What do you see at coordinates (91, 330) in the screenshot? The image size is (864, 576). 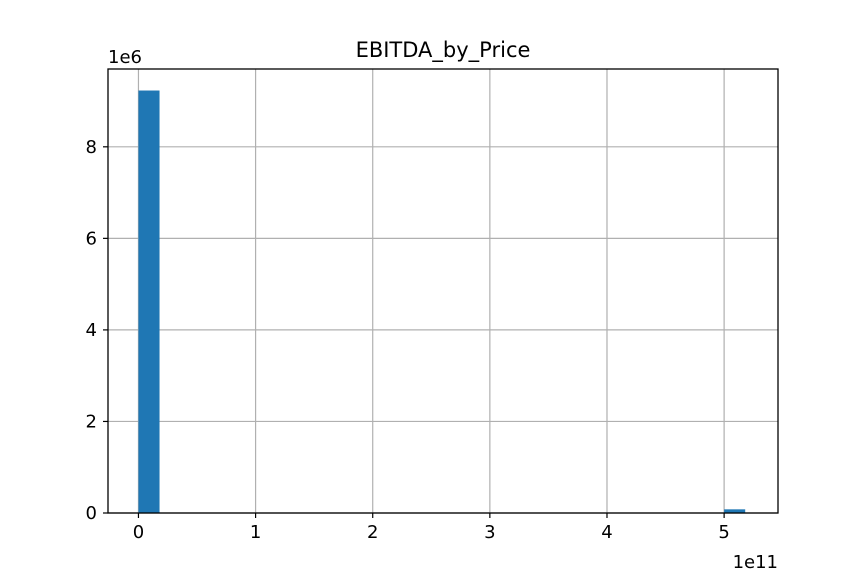 I see `y-tick-label: 4` at bounding box center [91, 330].